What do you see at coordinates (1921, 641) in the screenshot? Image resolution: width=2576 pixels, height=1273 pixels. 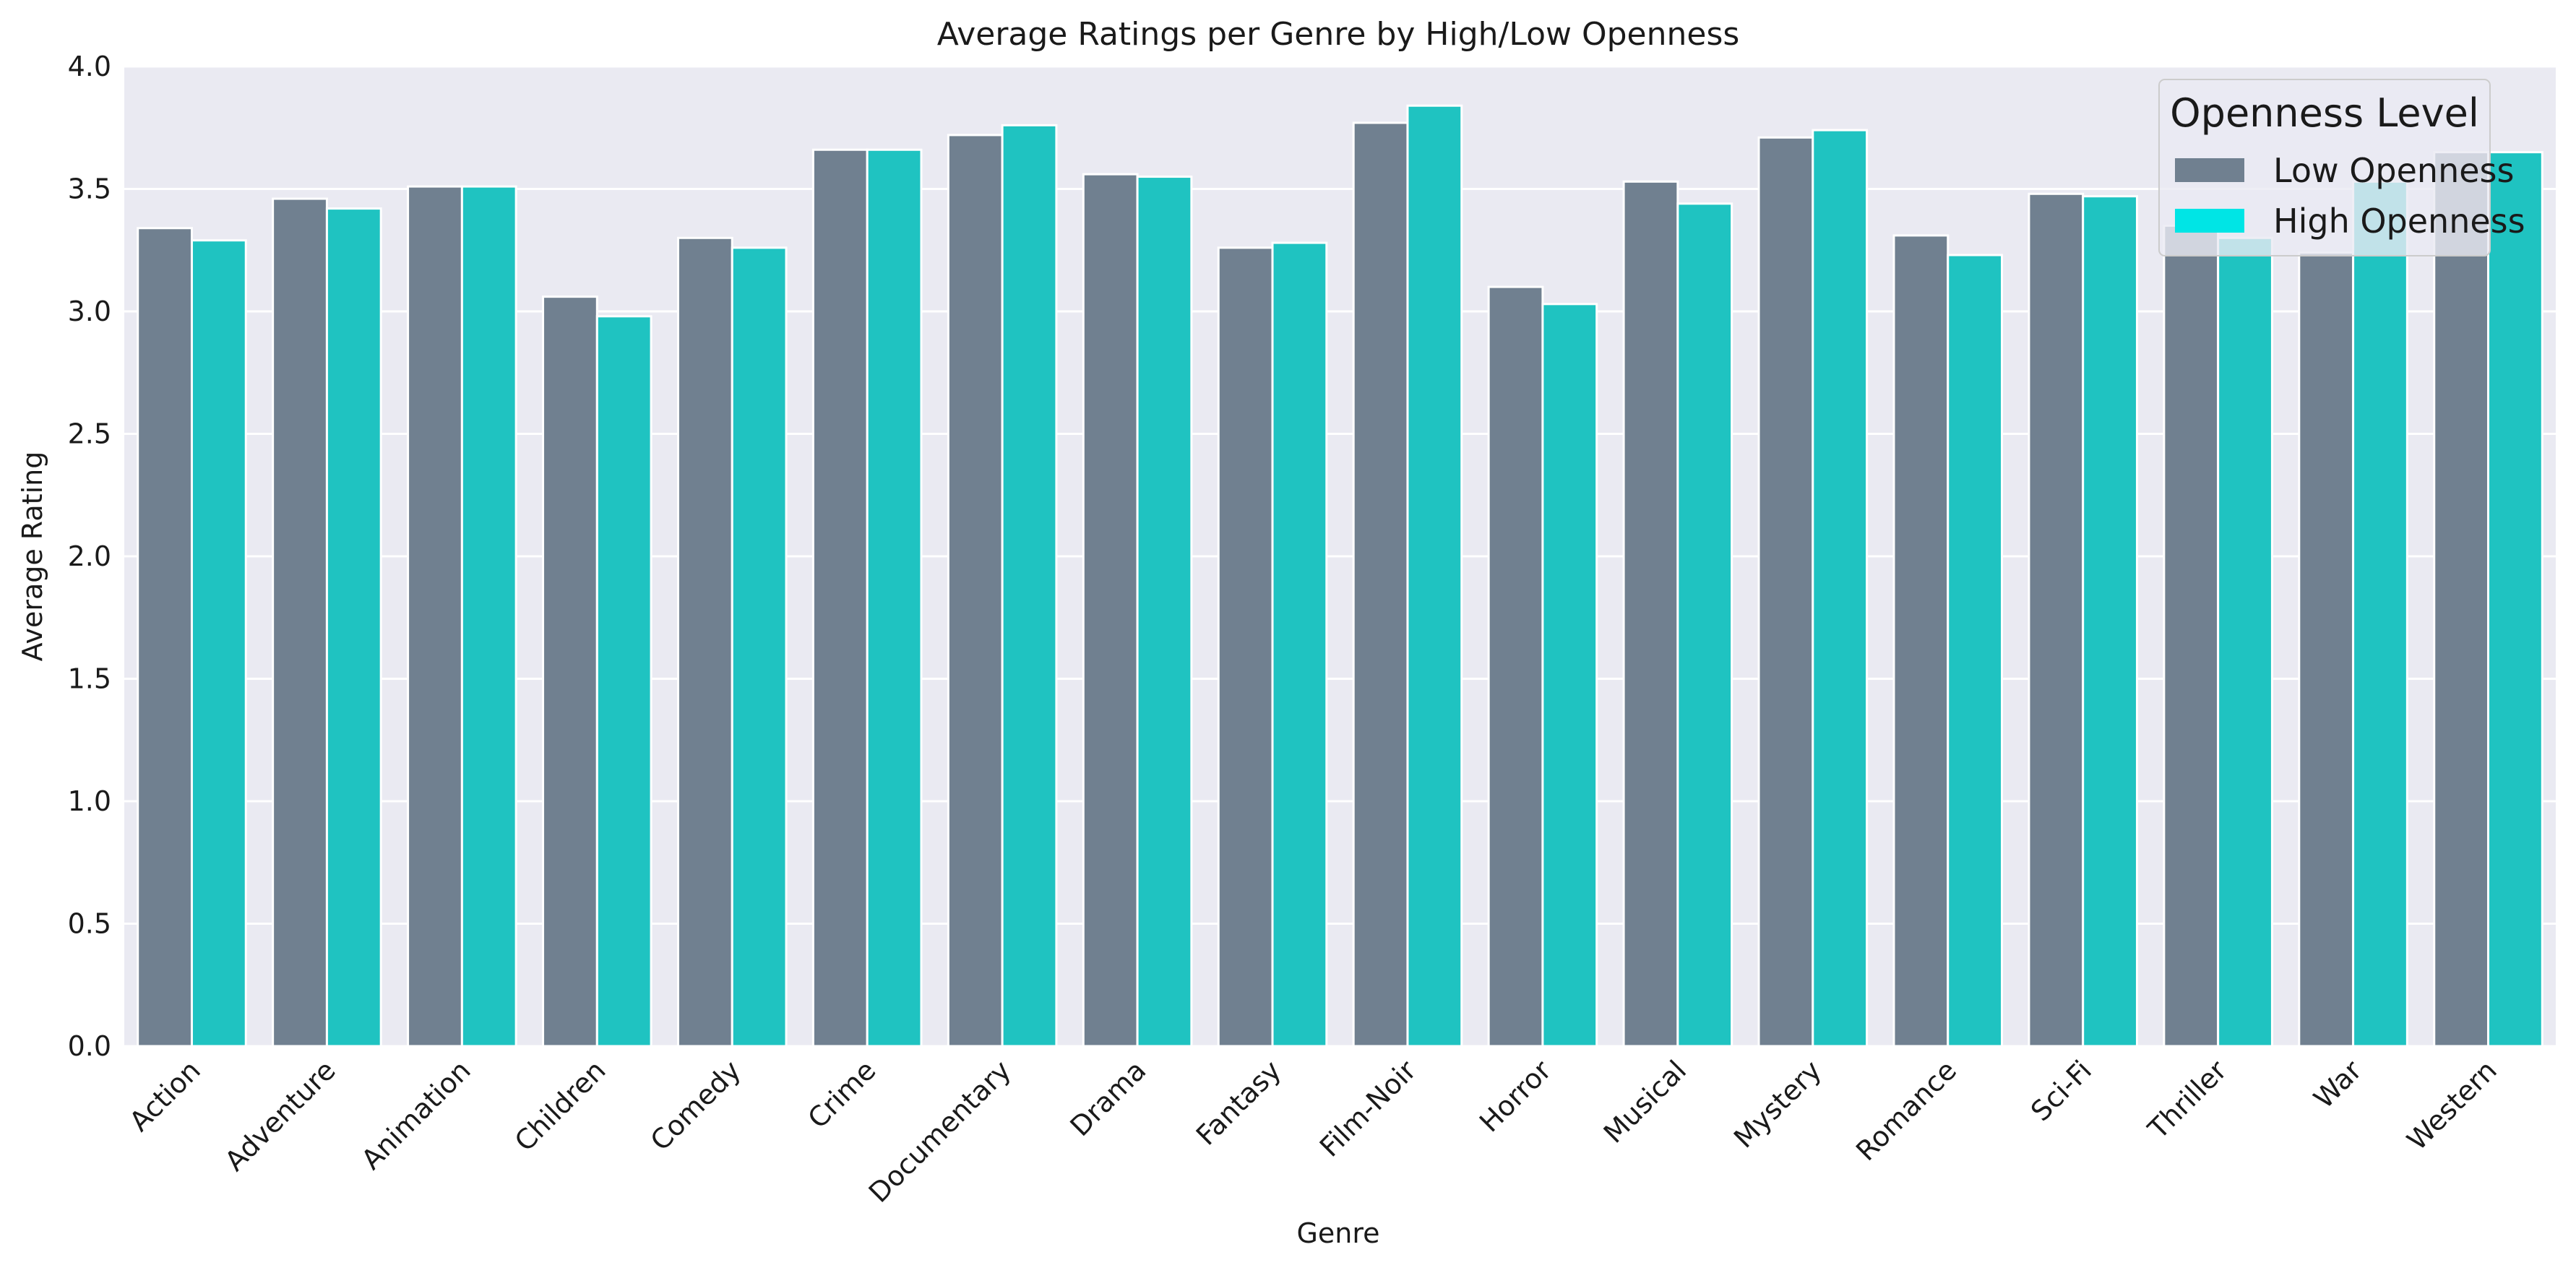 I see `bar-romance-low-openness` at bounding box center [1921, 641].